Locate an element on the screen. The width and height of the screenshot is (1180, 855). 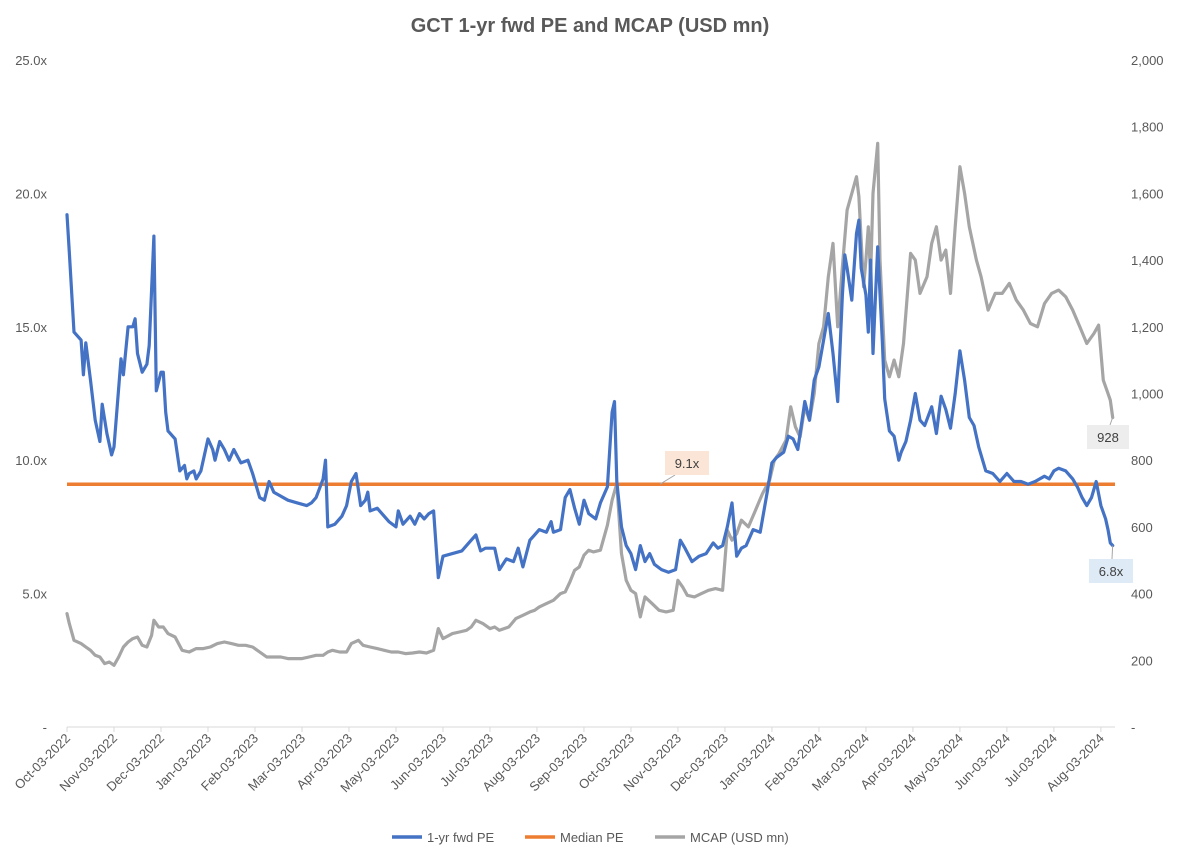
left-tick-label: - is located at coordinates (45, 727).